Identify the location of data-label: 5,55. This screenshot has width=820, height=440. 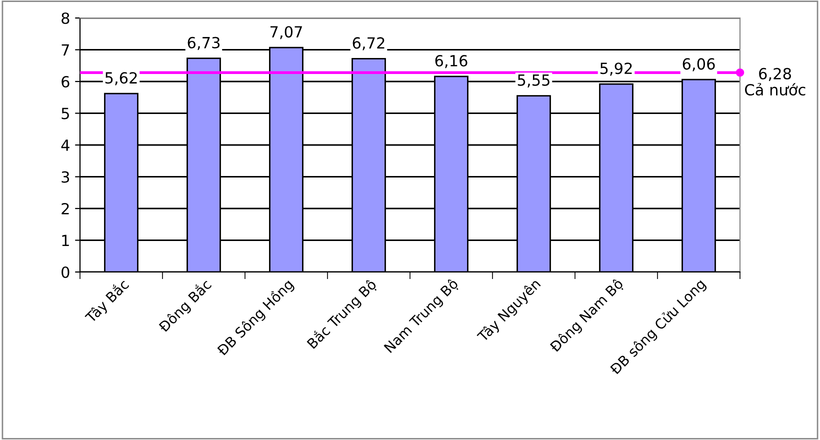
(534, 81).